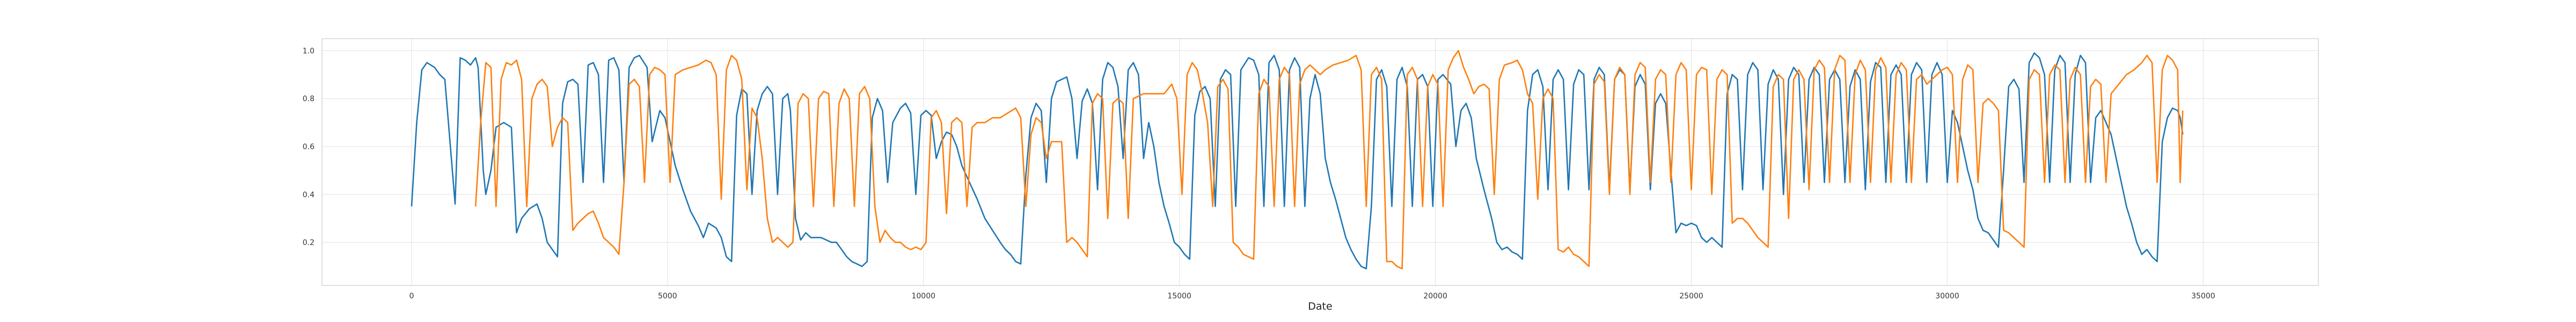 Image resolution: width=2576 pixels, height=322 pixels. I want to click on x-tick-label: 0, so click(411, 296).